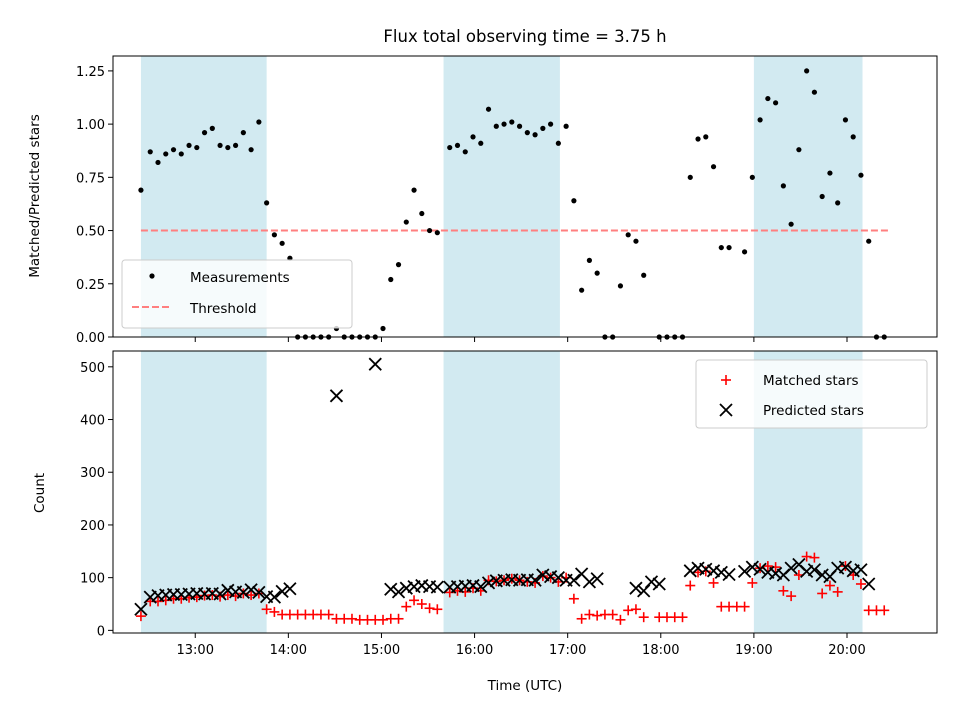 The height and width of the screenshot is (720, 960). I want to click on bottom-x-tick-label: 13:00, so click(195, 650).